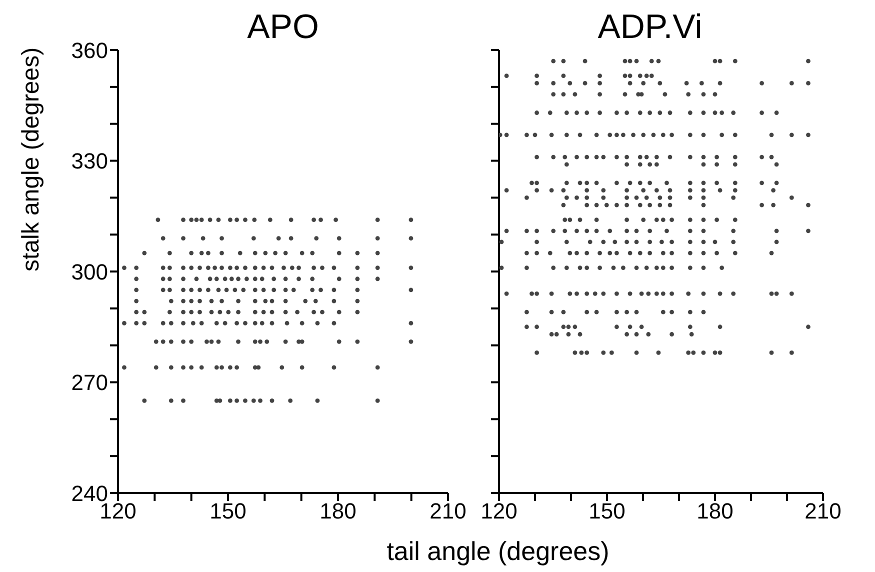 The image size is (875, 572). Describe the element at coordinates (498, 551) in the screenshot. I see `x-axis-title: tail angle (degrees)` at that location.